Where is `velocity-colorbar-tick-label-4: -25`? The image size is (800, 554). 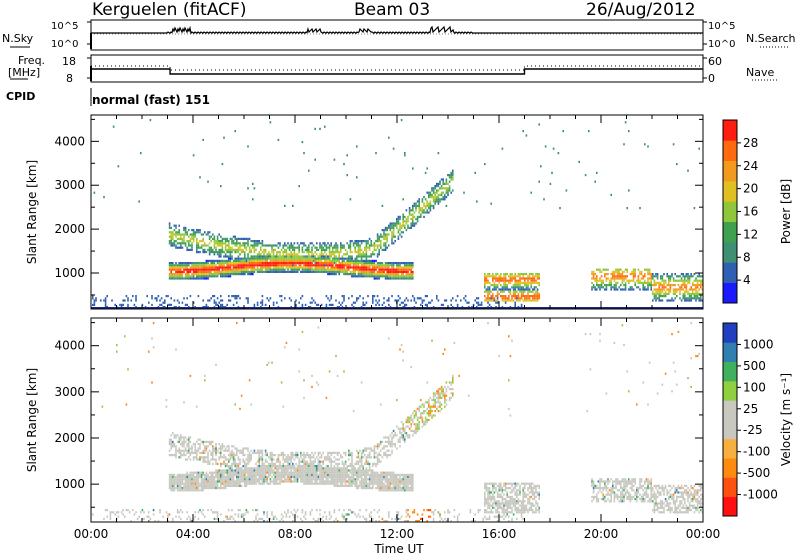
velocity-colorbar-tick-label-4: -25 is located at coordinates (753, 430).